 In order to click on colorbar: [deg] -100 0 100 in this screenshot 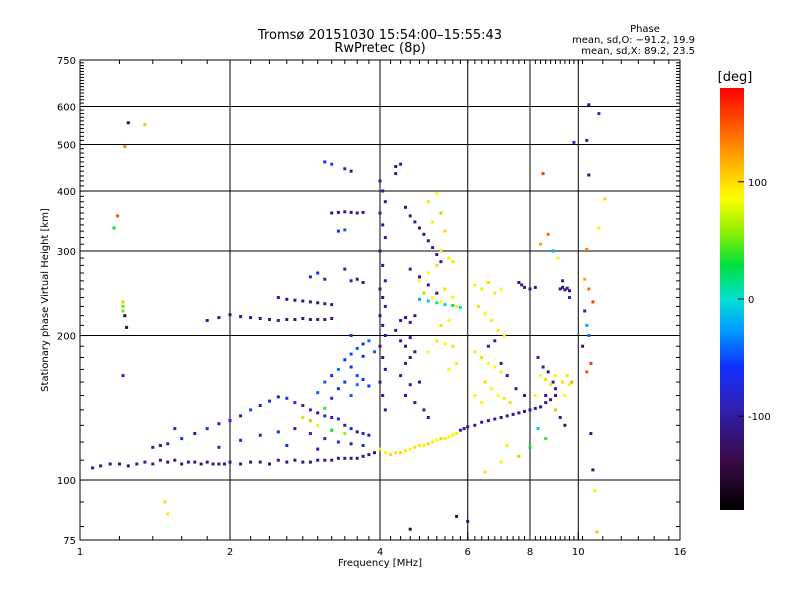, I will do `click(744, 290)`.